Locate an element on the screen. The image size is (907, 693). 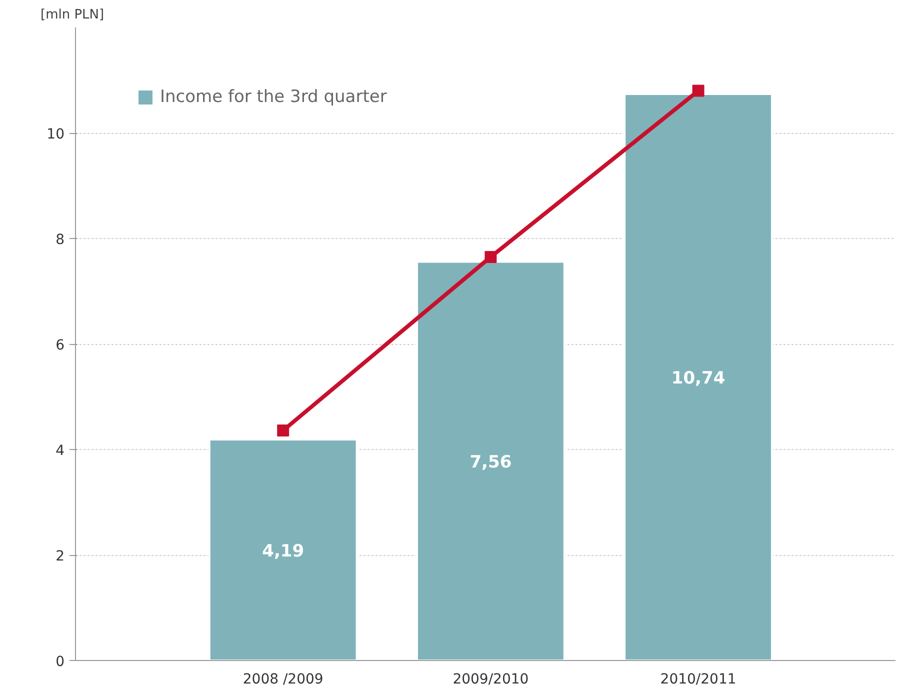
y-axis-title: [mln PLN] is located at coordinates (72, 15).